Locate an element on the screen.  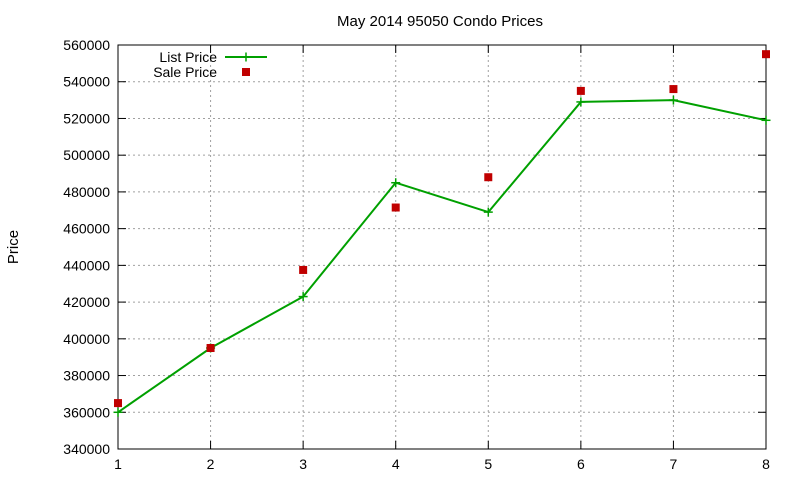
legend-entry: List Price is located at coordinates (213, 57).